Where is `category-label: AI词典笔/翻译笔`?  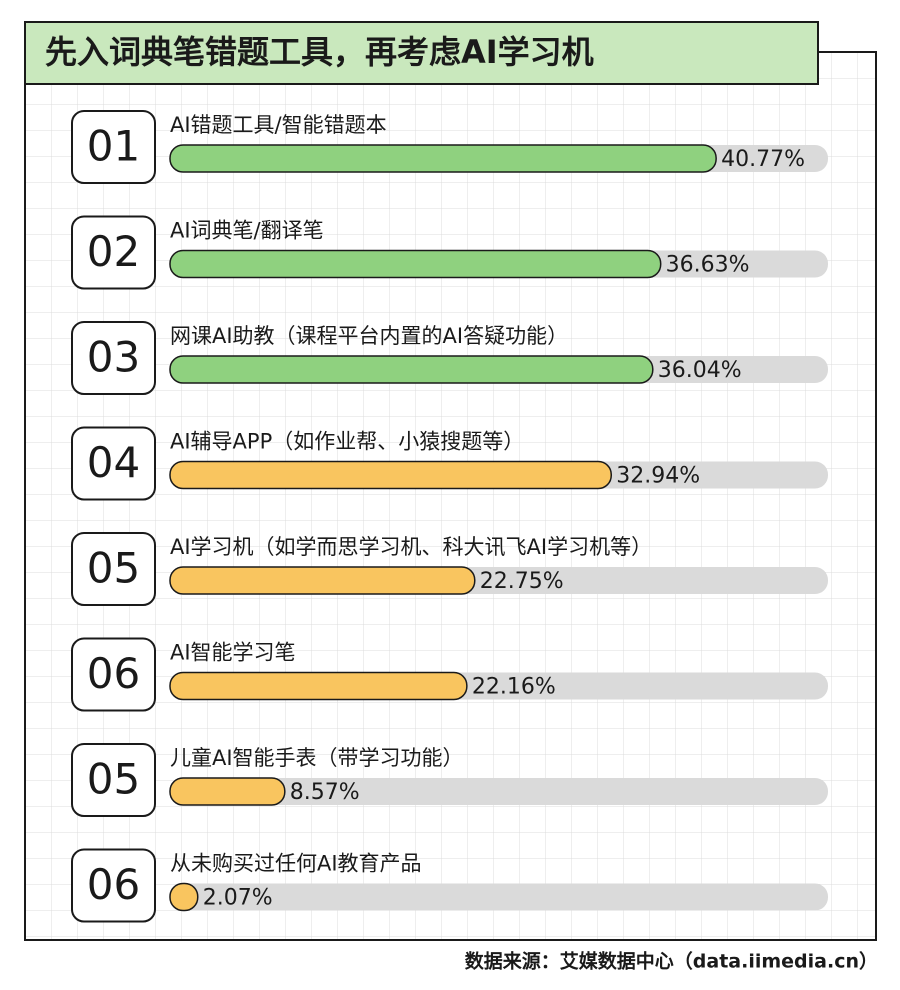
category-label: AI词典笔/翻译笔 is located at coordinates (247, 231).